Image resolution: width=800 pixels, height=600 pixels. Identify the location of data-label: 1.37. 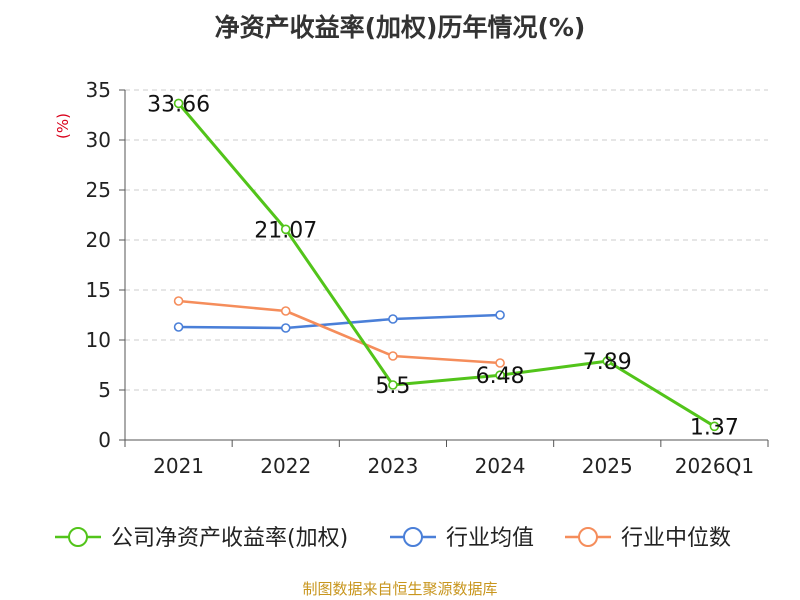
(714, 427).